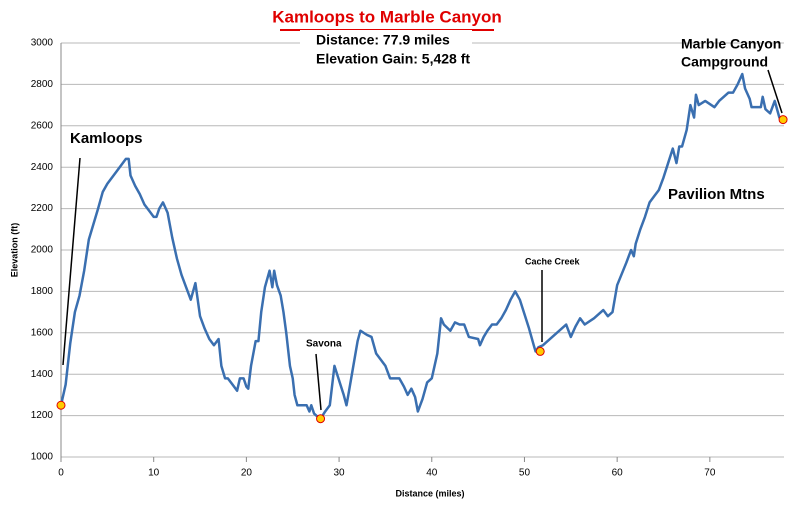  Describe the element at coordinates (731, 44) in the screenshot. I see `point-label: Marble Canyon` at that location.